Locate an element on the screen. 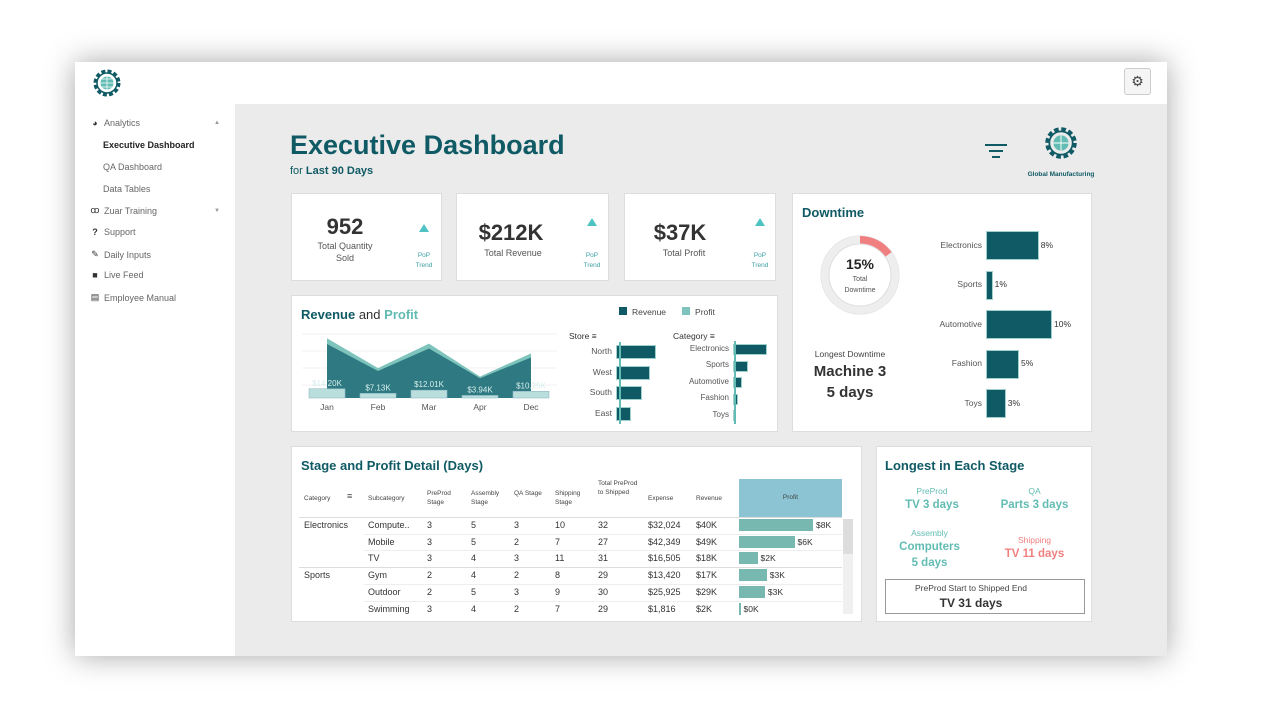 The image size is (1288, 722). column-header: PreProd Stage is located at coordinates (439, 498).